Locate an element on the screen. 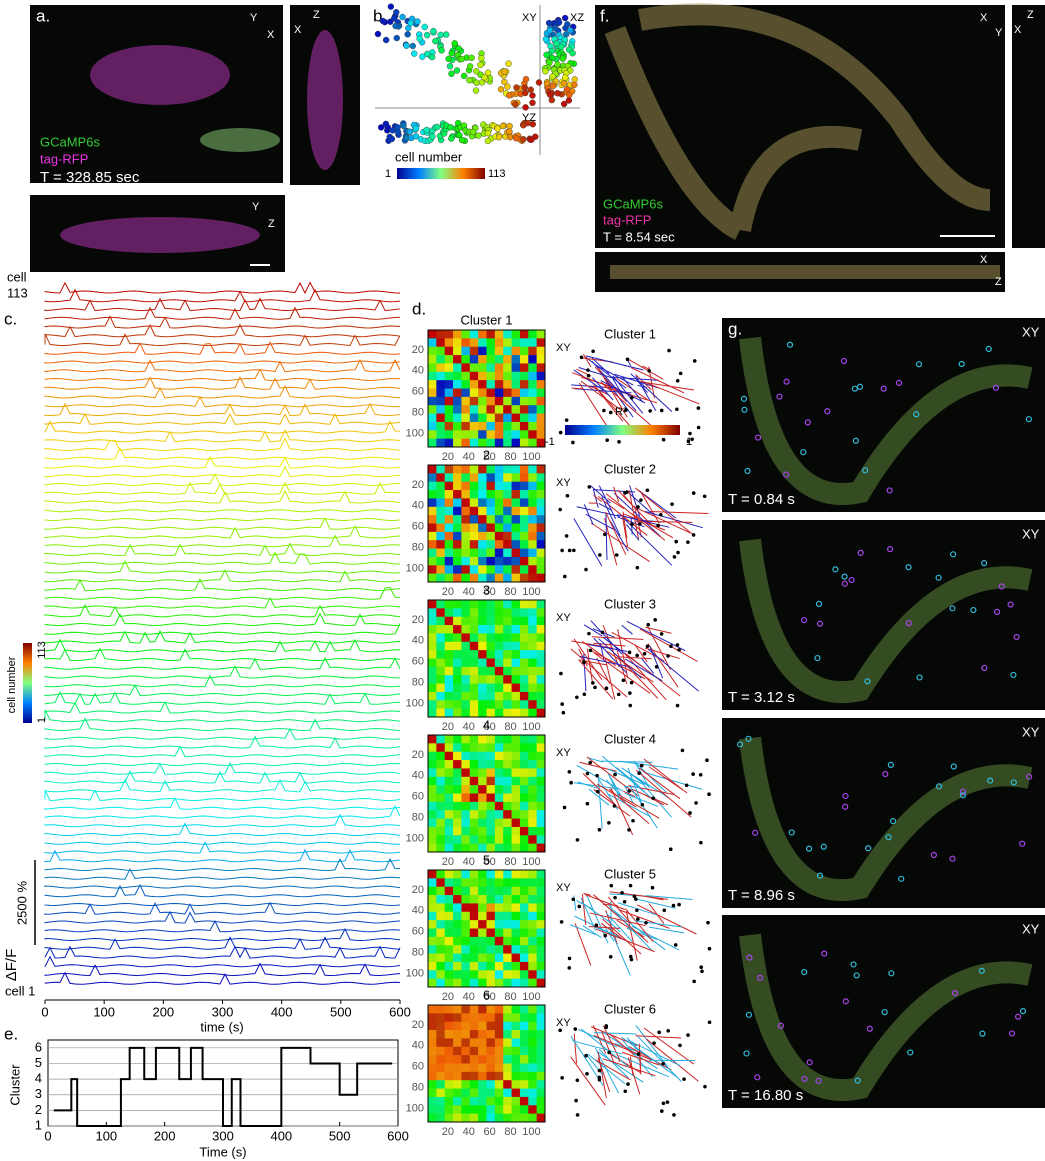 The image size is (1045, 1161). time: T = 8.54 sec is located at coordinates (639, 236).